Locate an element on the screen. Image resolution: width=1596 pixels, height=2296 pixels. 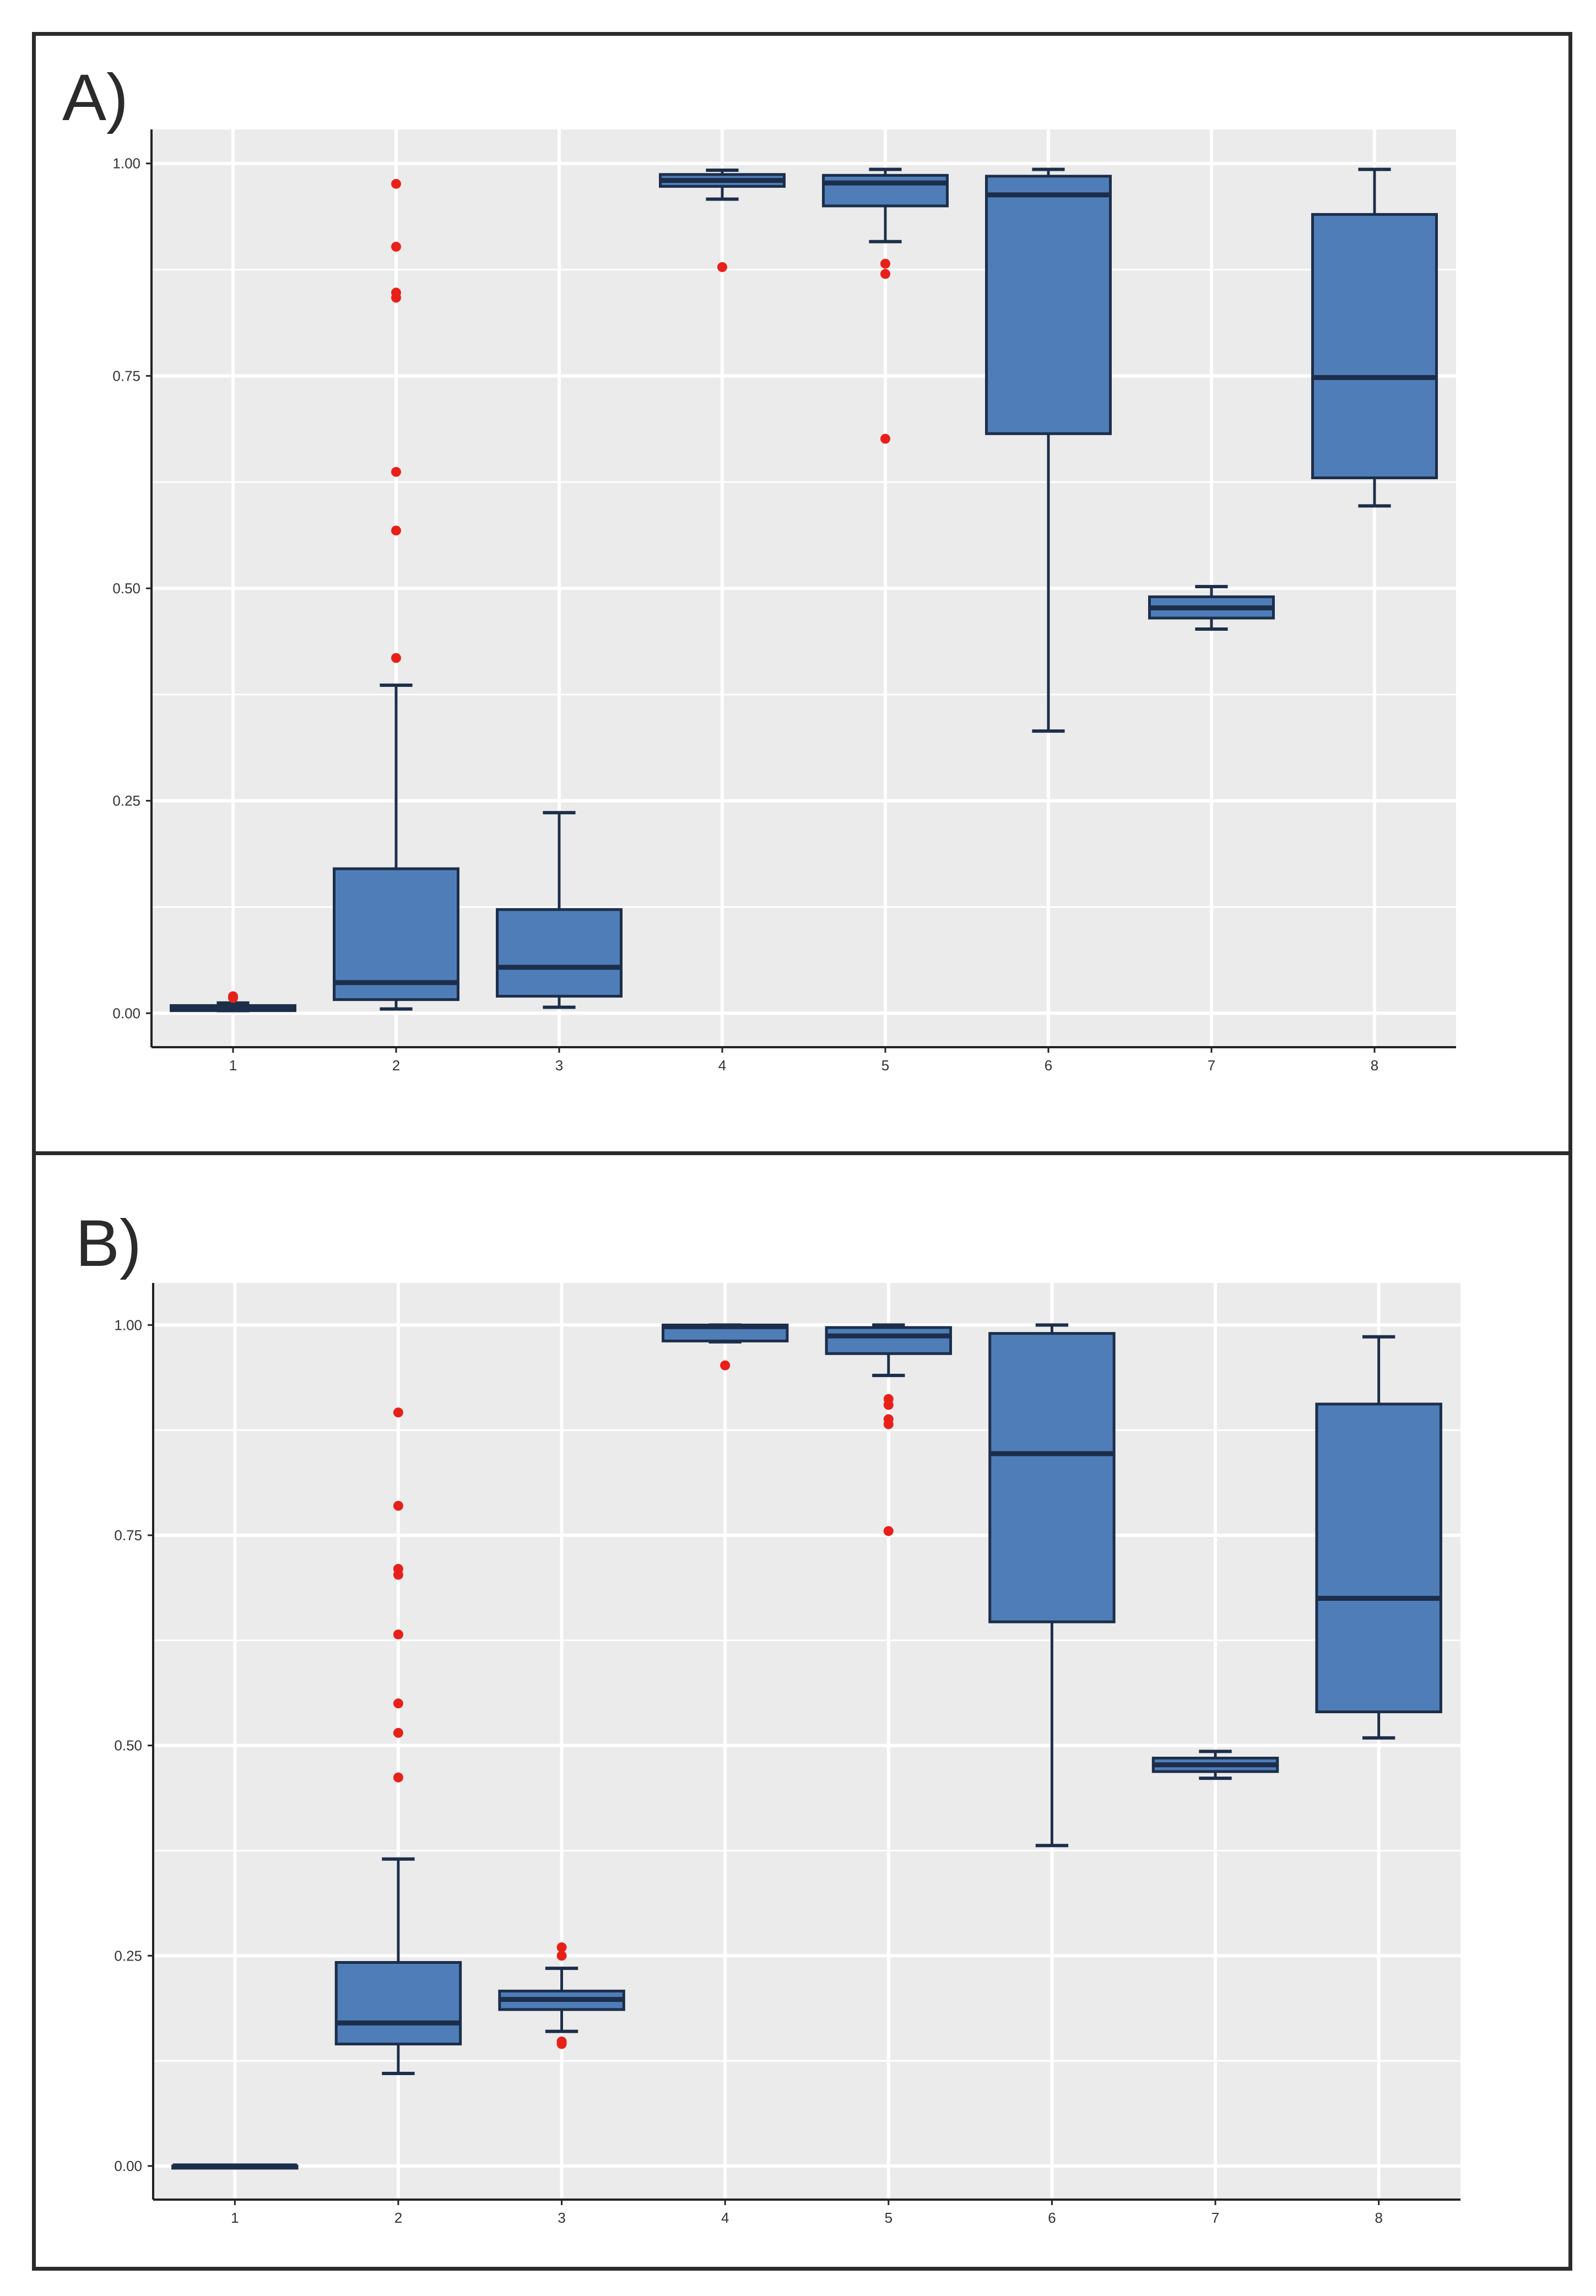
panel-label: B) is located at coordinates (108, 1243).